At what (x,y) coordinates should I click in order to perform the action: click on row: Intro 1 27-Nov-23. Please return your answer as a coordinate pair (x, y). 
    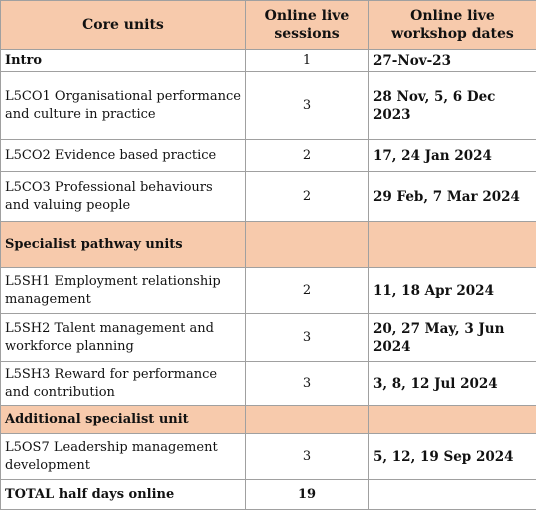
    Looking at the image, I should click on (268, 60).